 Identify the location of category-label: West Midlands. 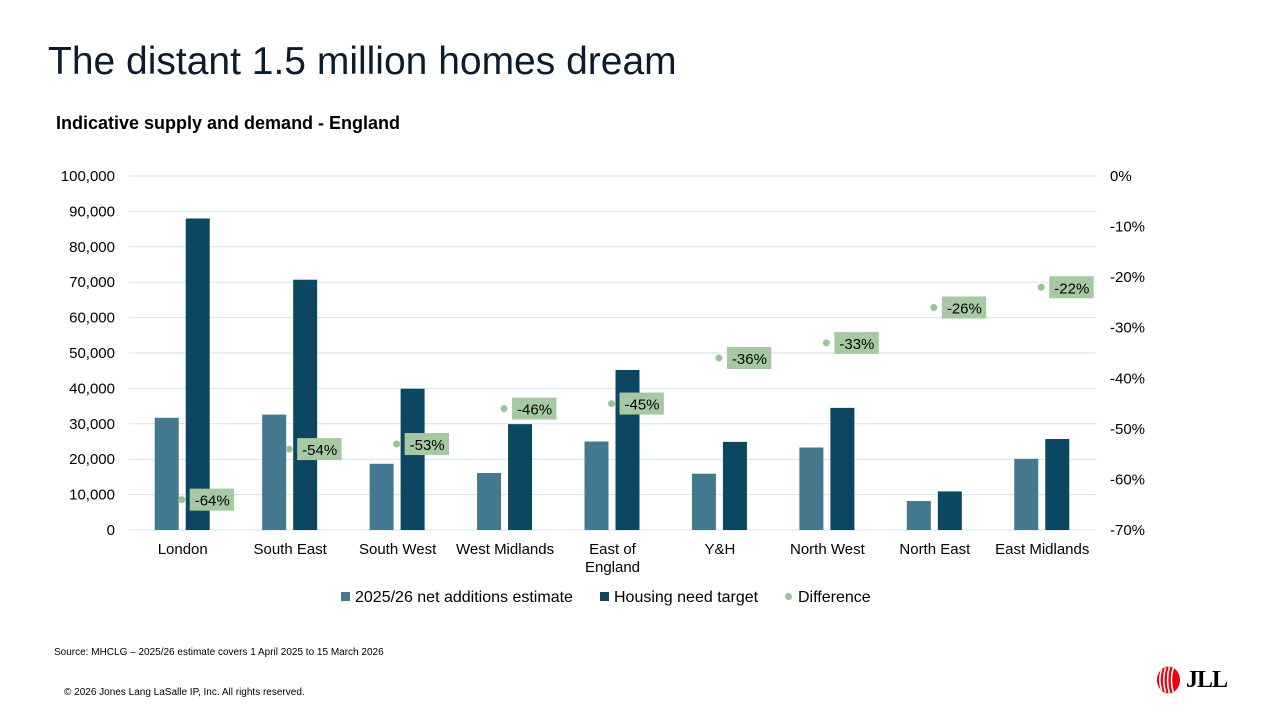
(505, 549).